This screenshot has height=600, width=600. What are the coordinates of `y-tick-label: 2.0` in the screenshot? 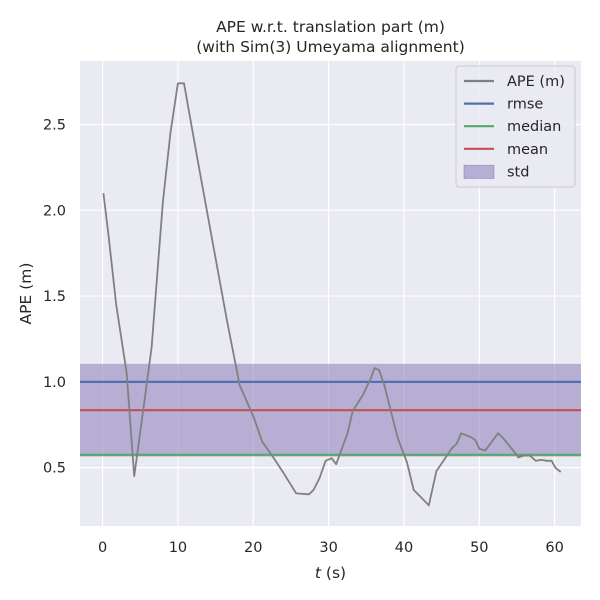 It's located at (54, 211).